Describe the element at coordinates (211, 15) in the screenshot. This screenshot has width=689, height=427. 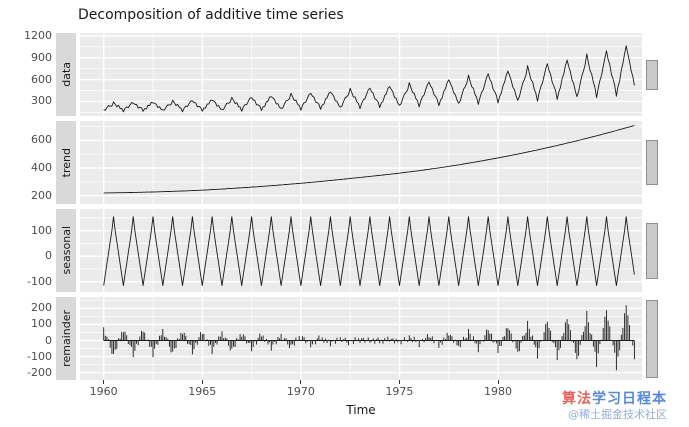
I see `chart-title: Decomposition of additive time series` at that location.